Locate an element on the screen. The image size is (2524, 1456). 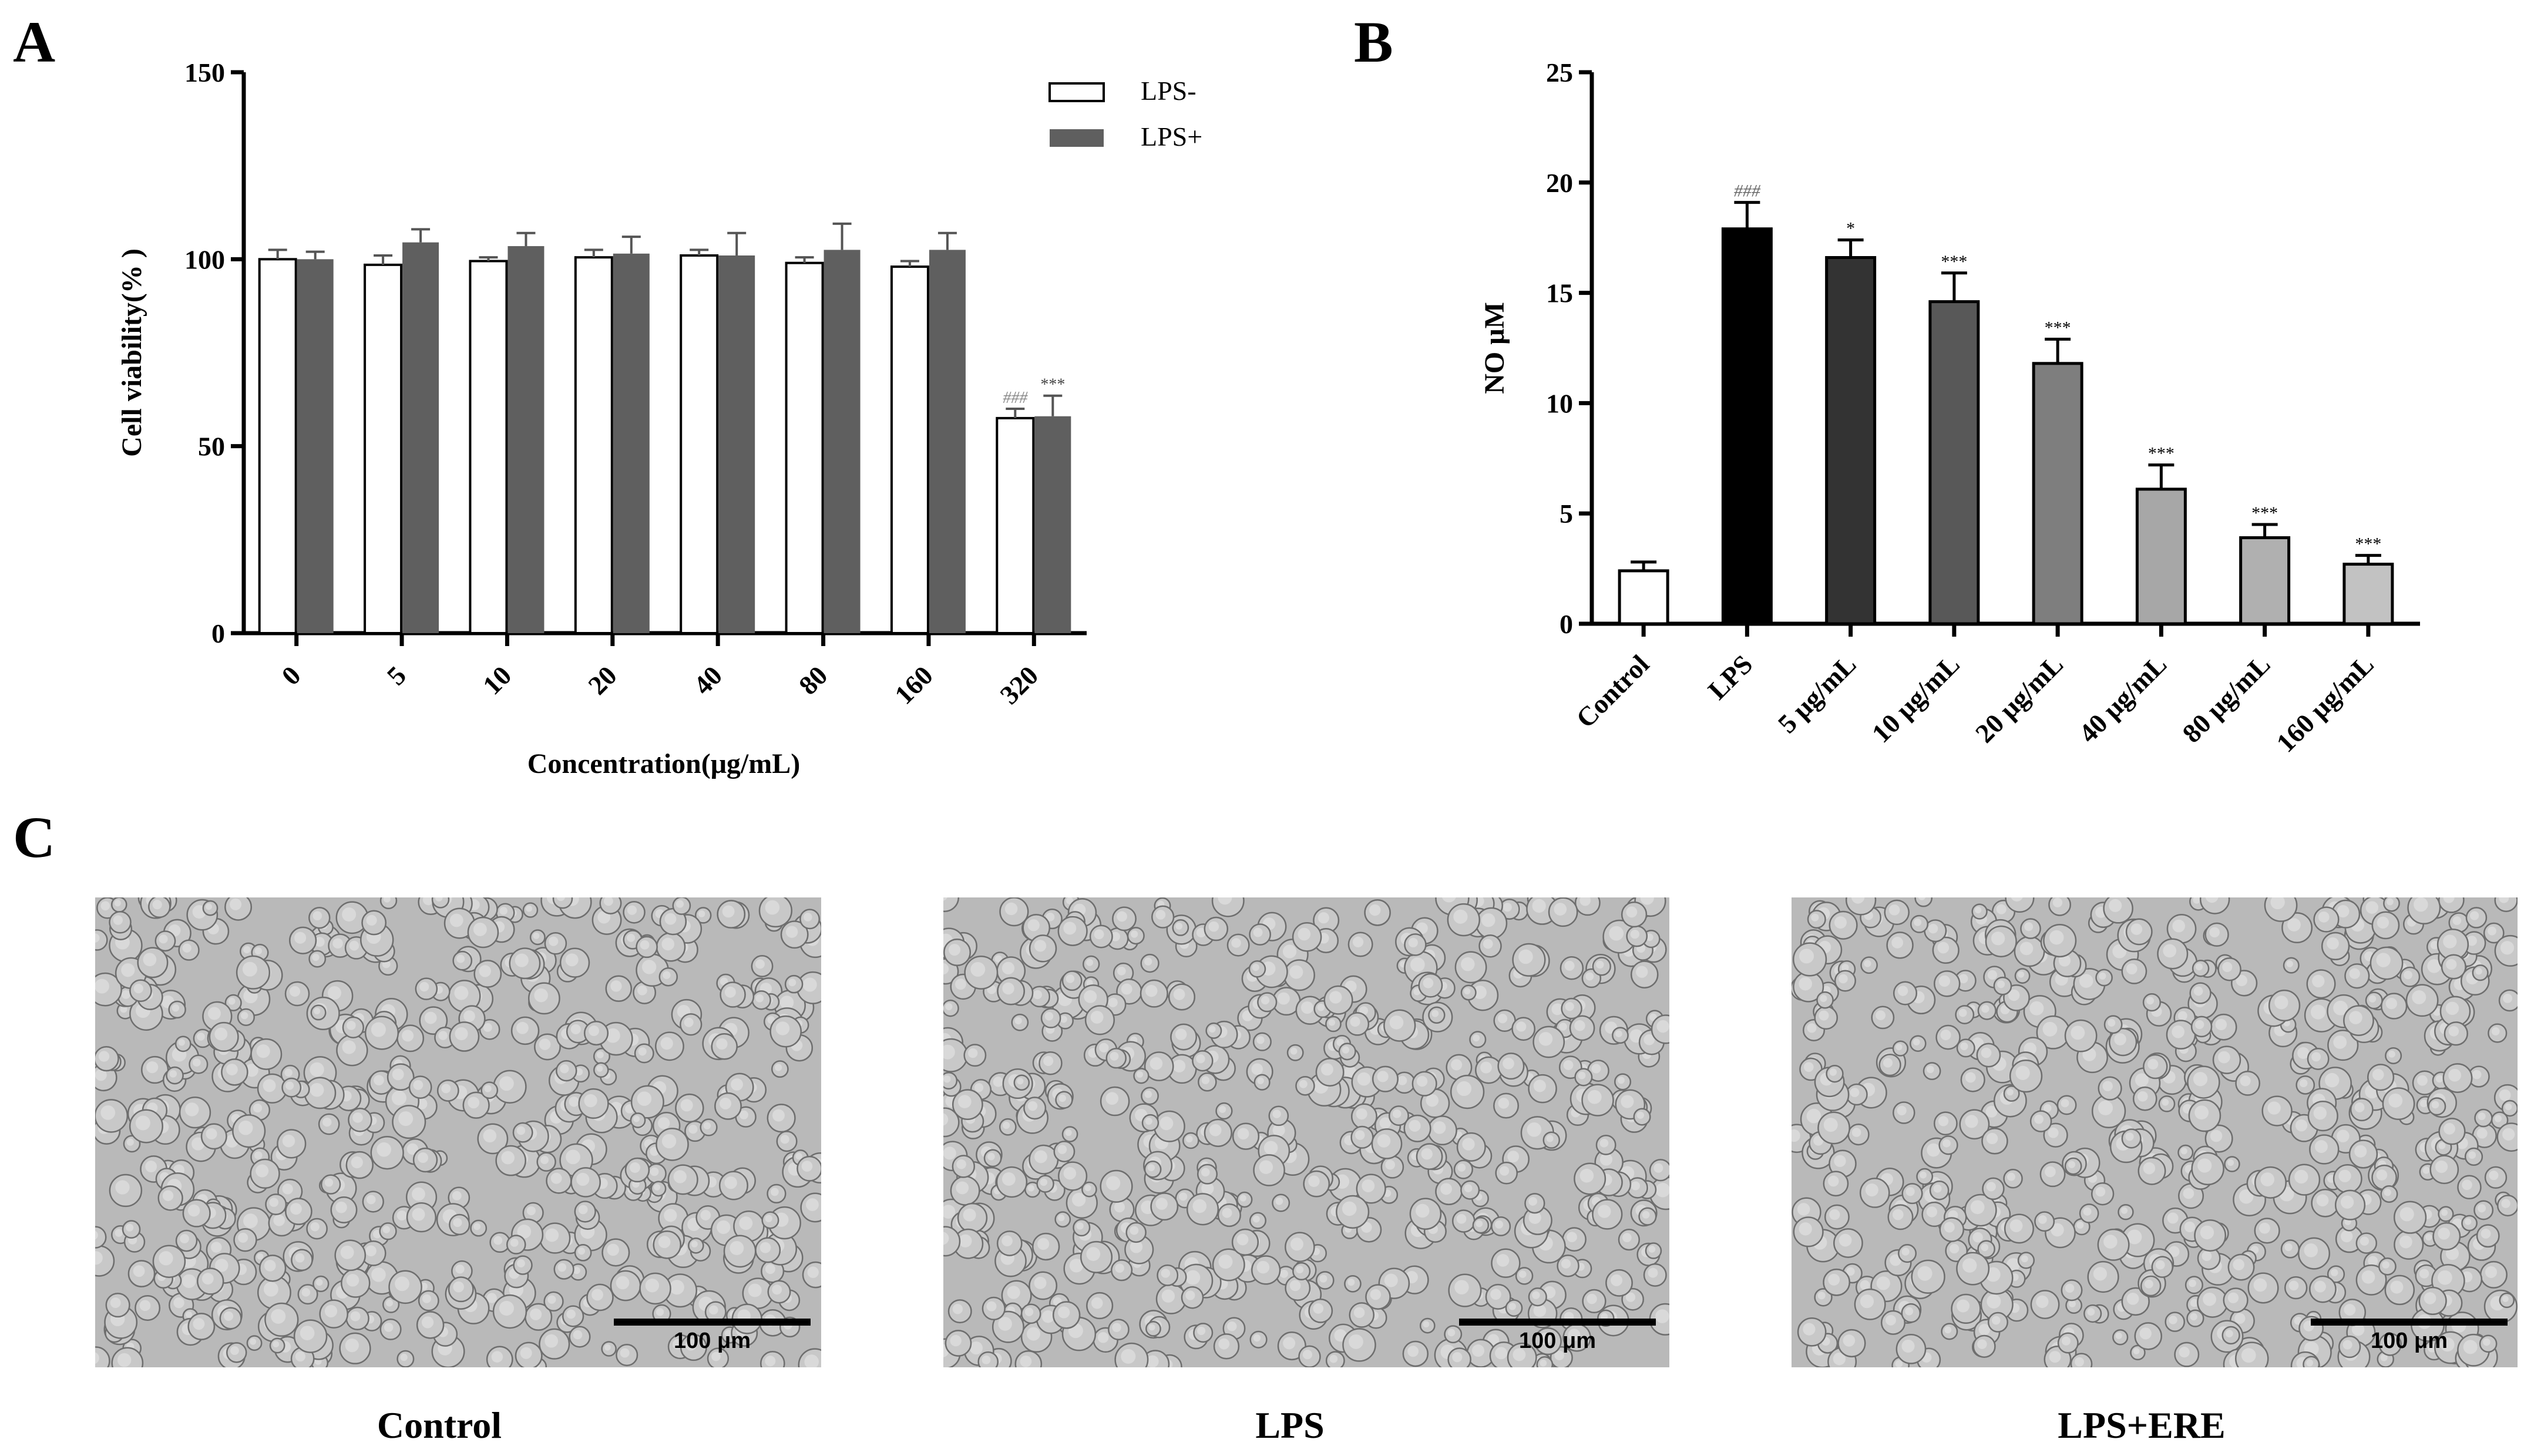
scale-bar is located at coordinates (712, 1322).